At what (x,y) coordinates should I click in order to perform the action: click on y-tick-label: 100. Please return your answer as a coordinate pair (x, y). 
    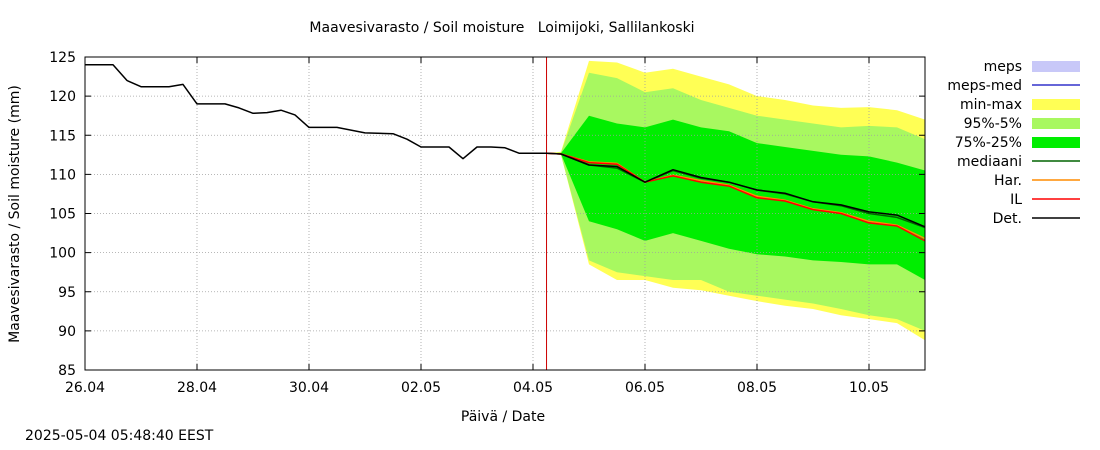
    Looking at the image, I should click on (62, 254).